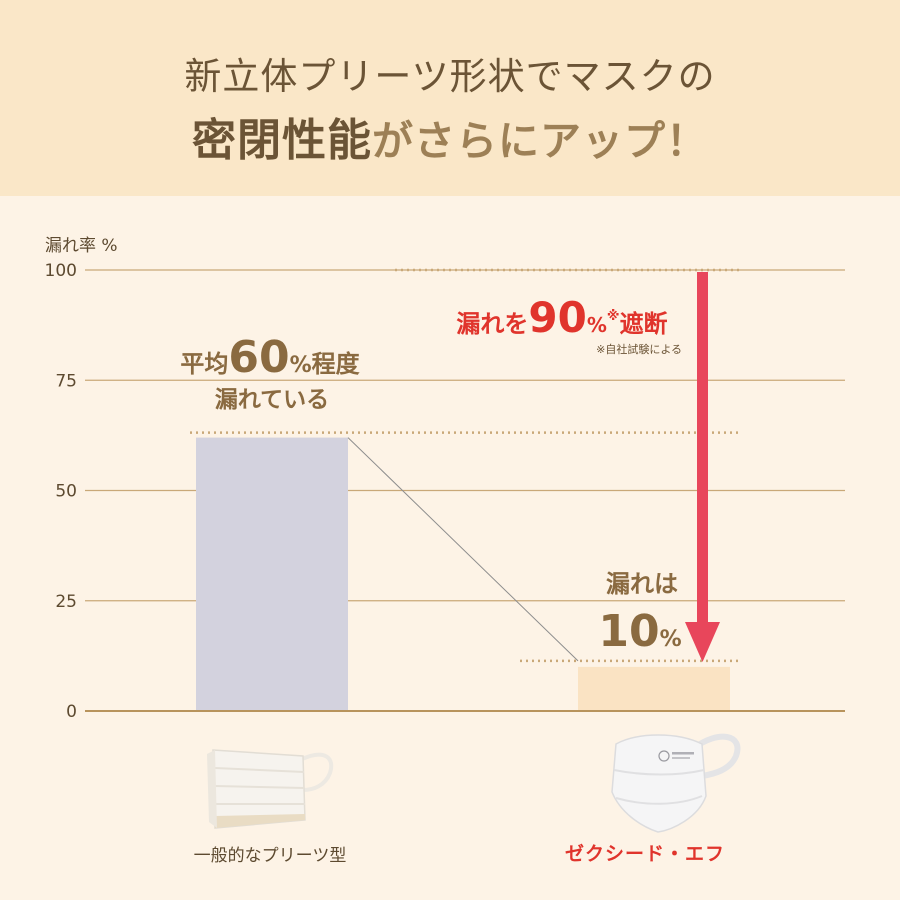 The image size is (900, 900). What do you see at coordinates (272, 400) in the screenshot?
I see `generic-annotation-line2: 漏れている` at bounding box center [272, 400].